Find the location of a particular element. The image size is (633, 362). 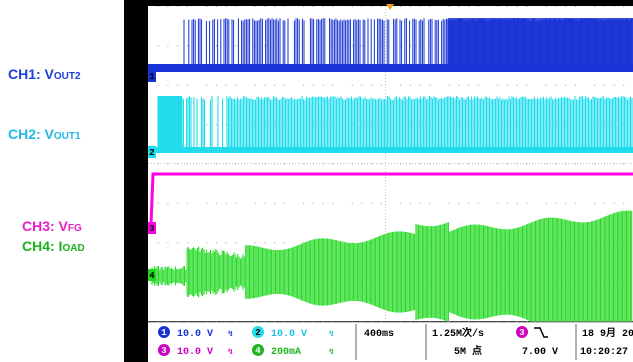

channel-marker-number: 3 is located at coordinates (151, 229).